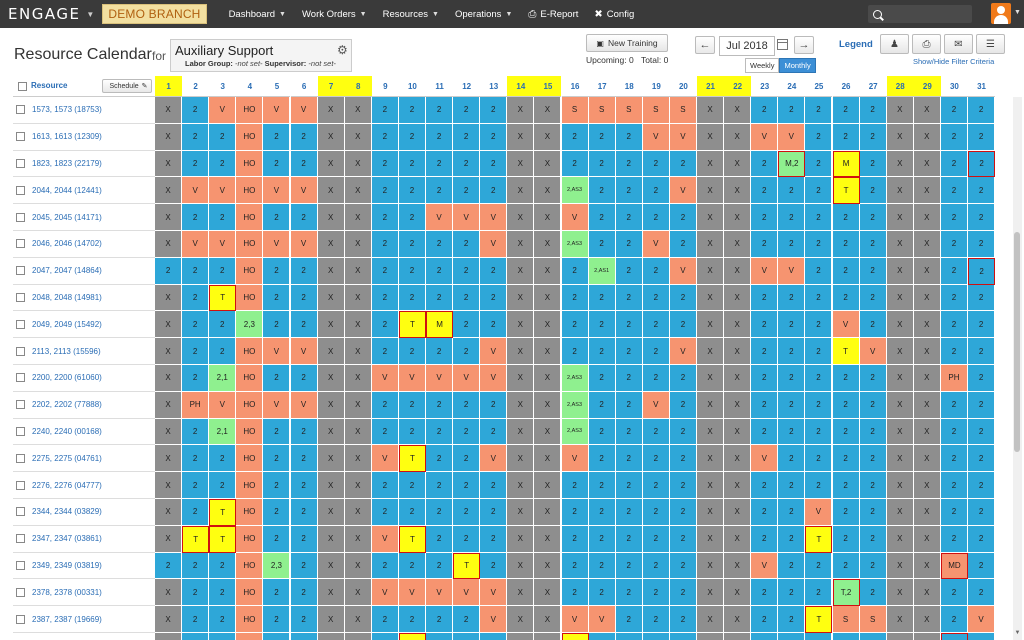 This screenshot has height=640, width=1024. Describe the element at coordinates (575, 378) in the screenshot. I see `schedule-cell: 2,AS3` at that location.